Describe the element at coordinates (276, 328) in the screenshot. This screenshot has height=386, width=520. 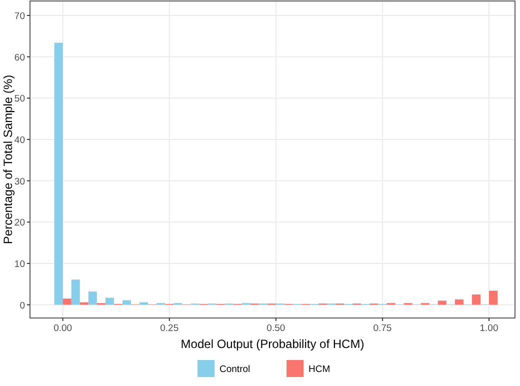
I see `x-tick-label: 0.50` at that location.